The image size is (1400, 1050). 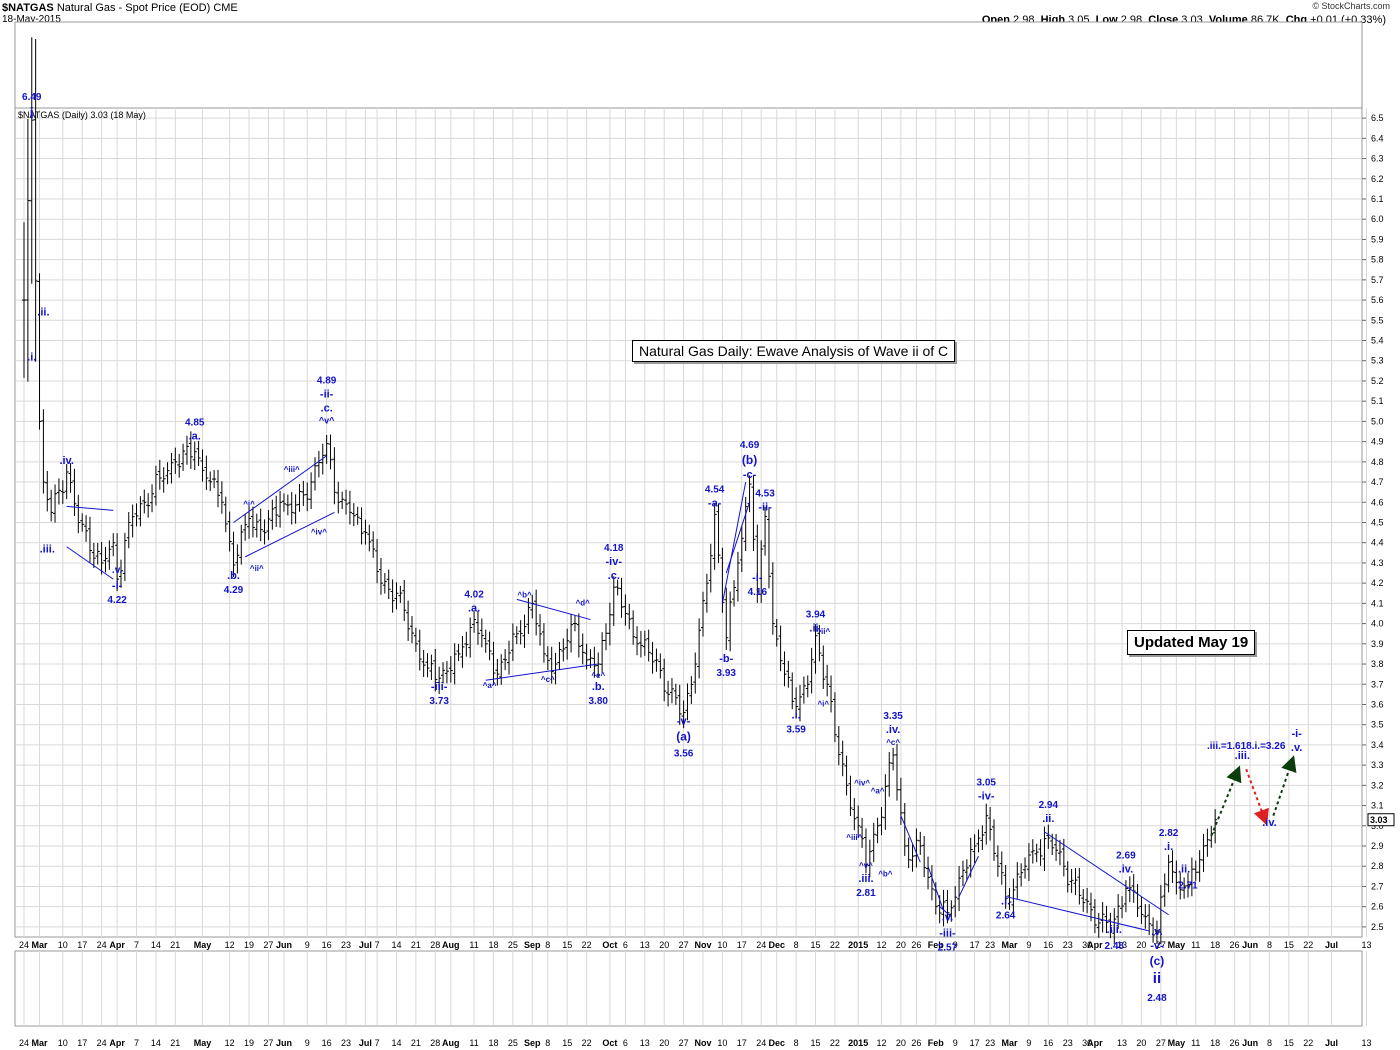 I want to click on x-tick-label: 24, so click(x=102, y=1043).